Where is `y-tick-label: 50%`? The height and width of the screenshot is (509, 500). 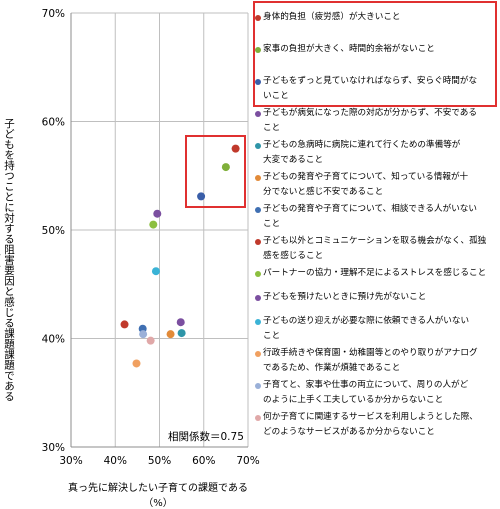
y-tick-label: 50% is located at coordinates (53, 231).